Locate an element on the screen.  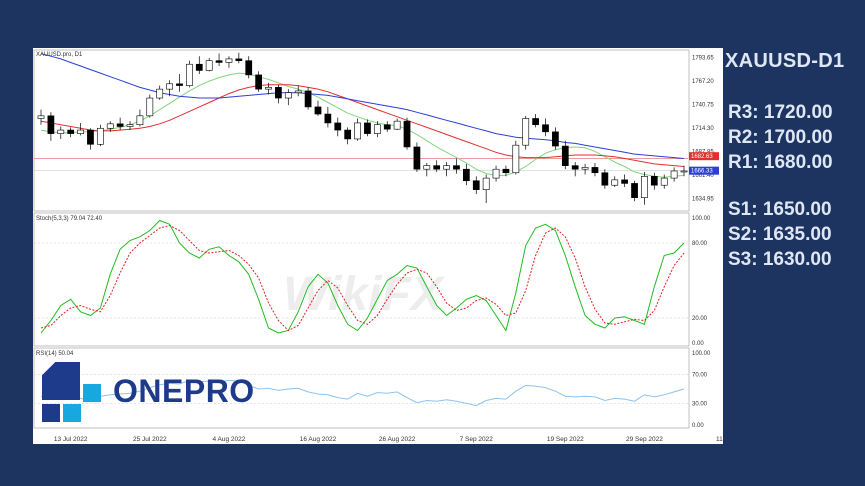
r1-value: 1680.00 is located at coordinates (798, 162).